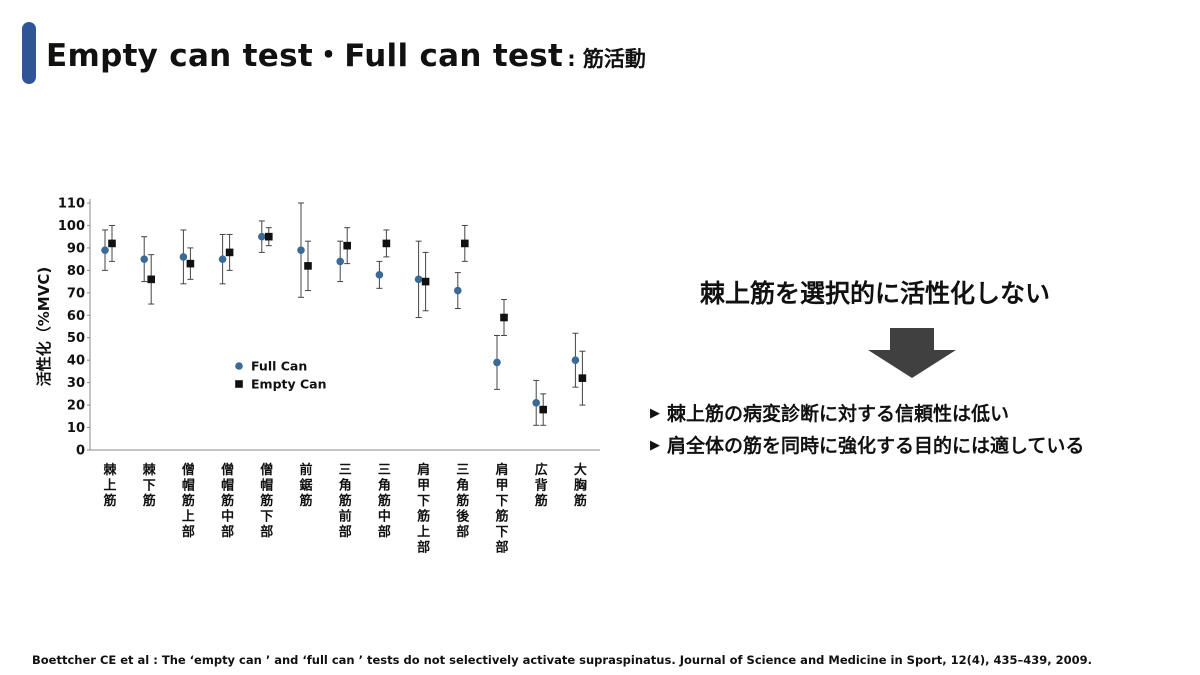 Image resolution: width=1200 pixels, height=675 pixels. I want to click on title-accent-bar, so click(29, 53).